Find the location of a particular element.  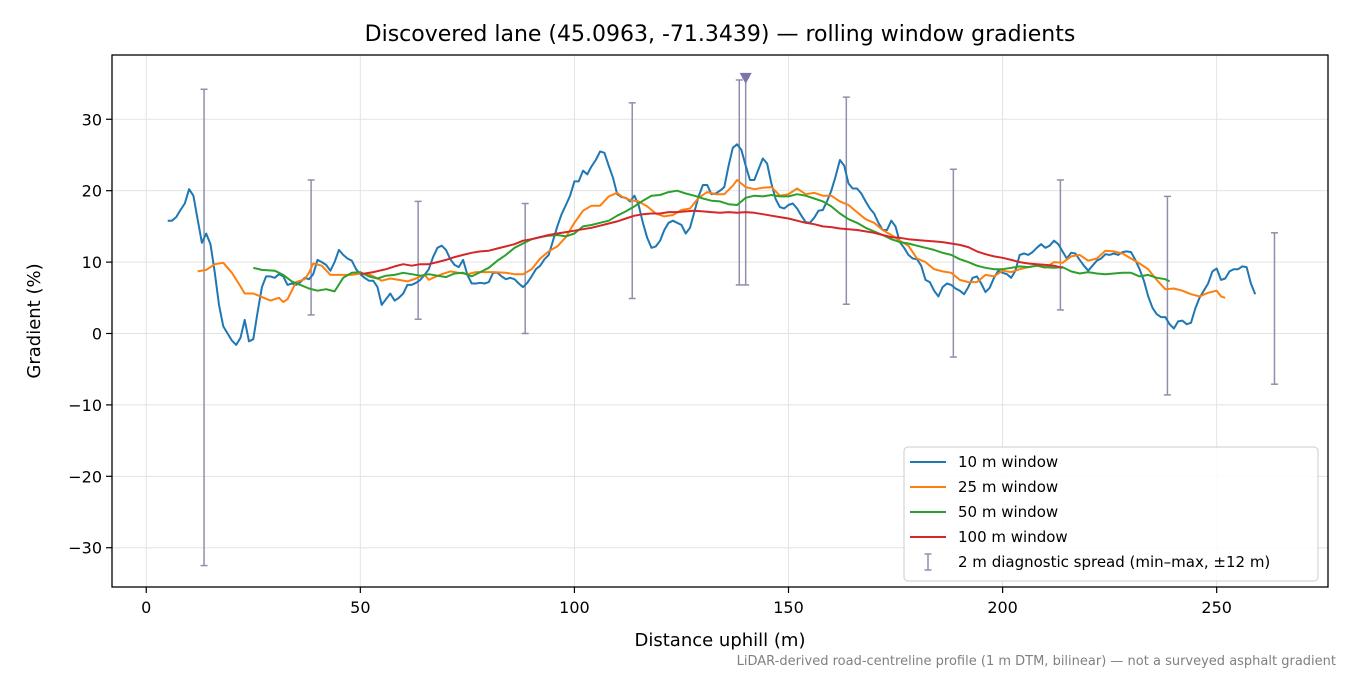

y-axis-ticks: −30 −20 −10 0 10 20 30 is located at coordinates (90, 334).